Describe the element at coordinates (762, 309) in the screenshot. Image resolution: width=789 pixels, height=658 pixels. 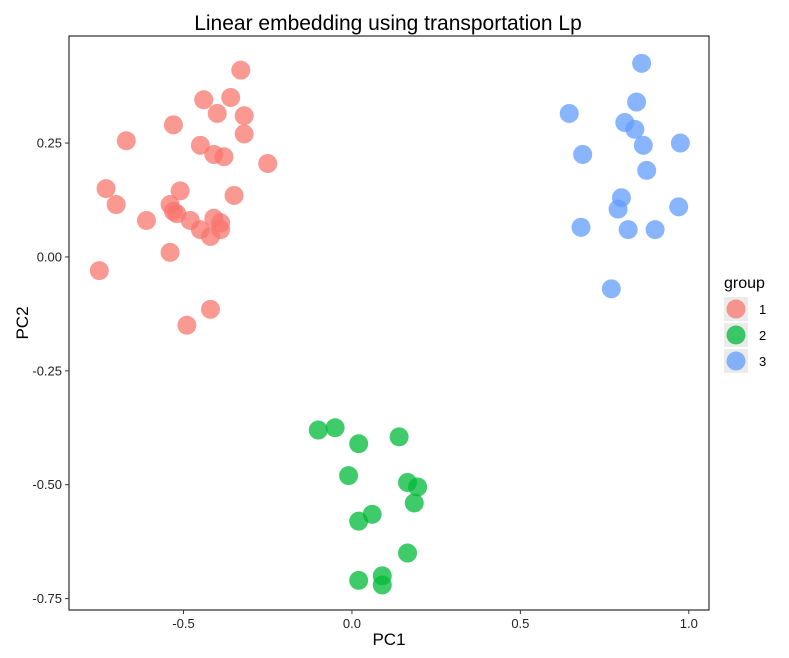
I see `legend-label-1: 1` at that location.